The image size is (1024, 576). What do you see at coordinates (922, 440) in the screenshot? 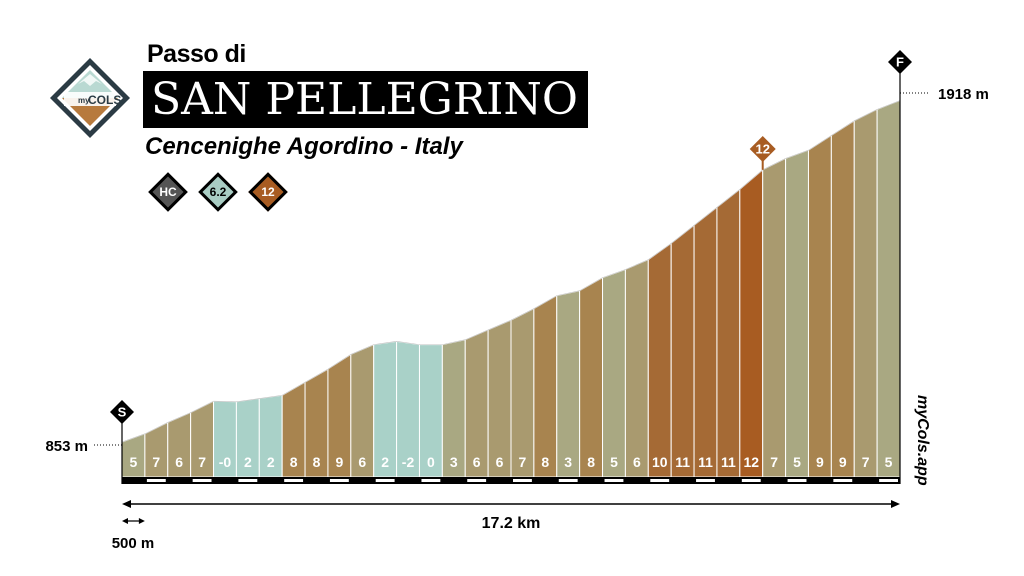
I see `mycols-watermark: myCols.app` at bounding box center [922, 440].